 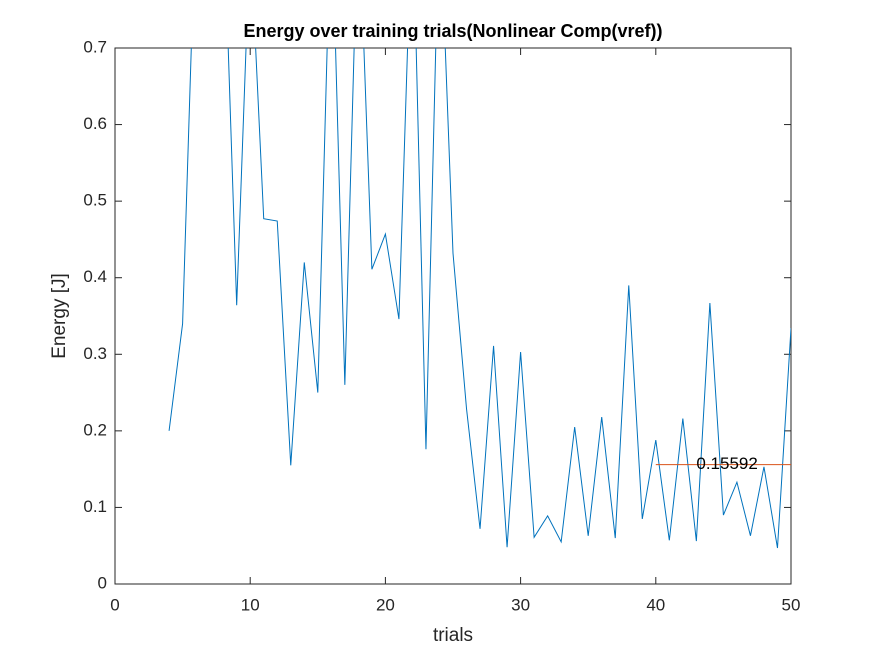 What do you see at coordinates (520, 604) in the screenshot?
I see `x-tick-label: 30` at bounding box center [520, 604].